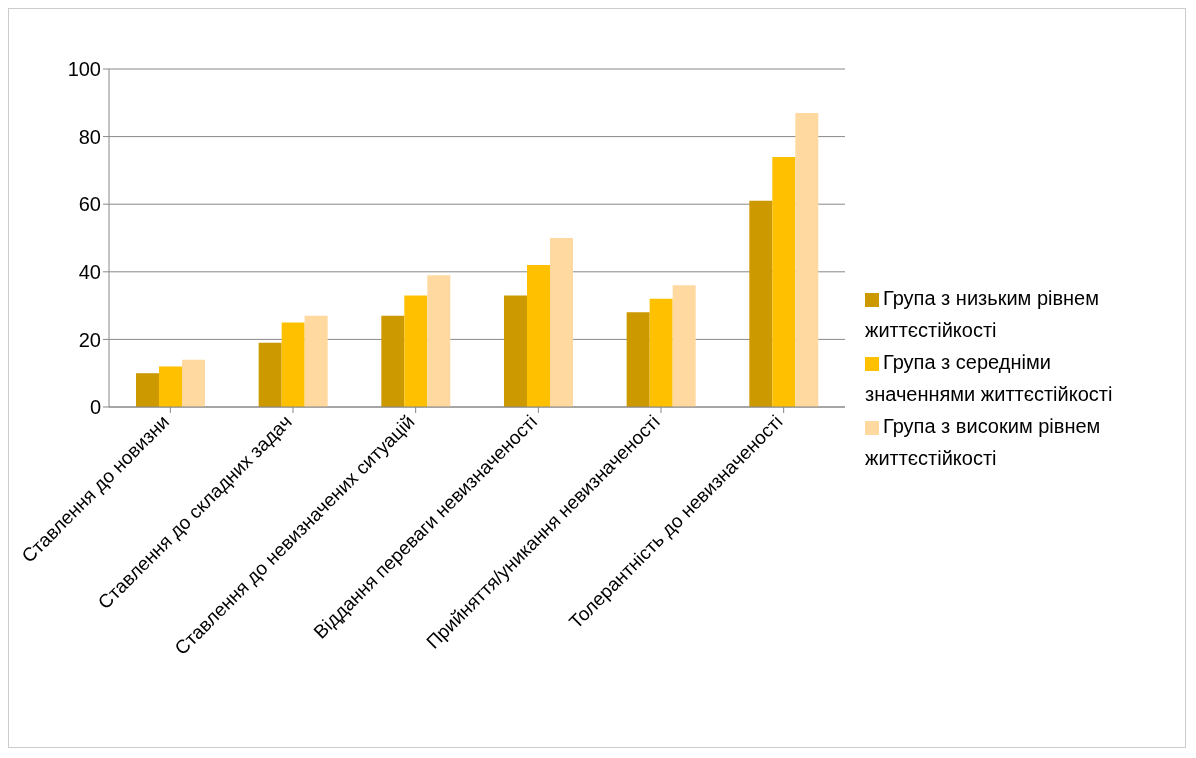 This screenshot has width=1196, height=758. I want to click on y-tick-label: 40, so click(89, 271).